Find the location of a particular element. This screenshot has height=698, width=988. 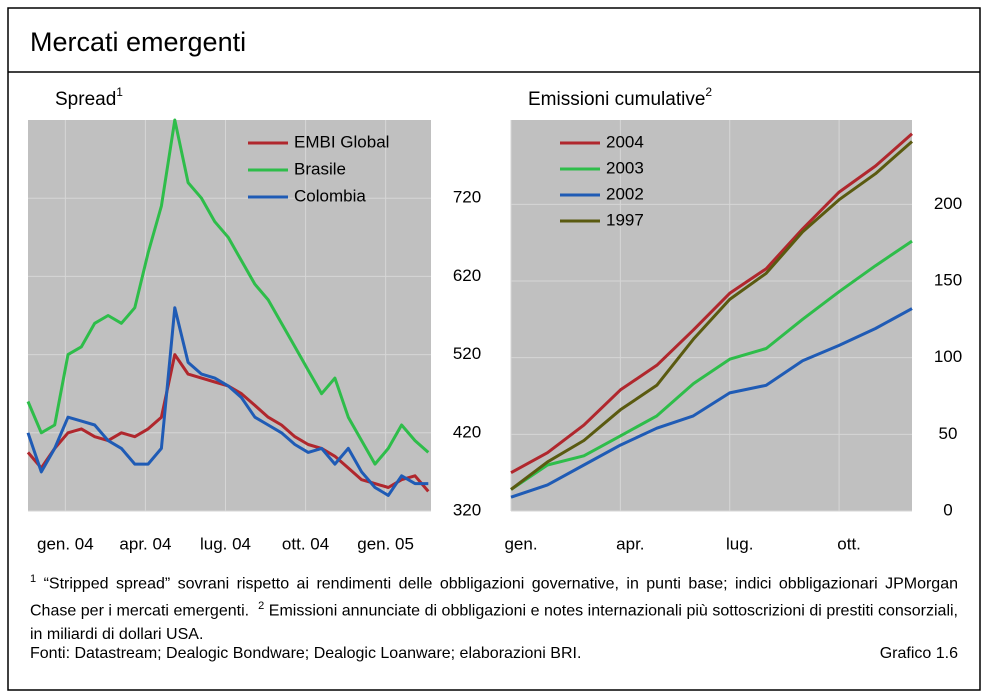

y-tick-label: 520 is located at coordinates (467, 353).